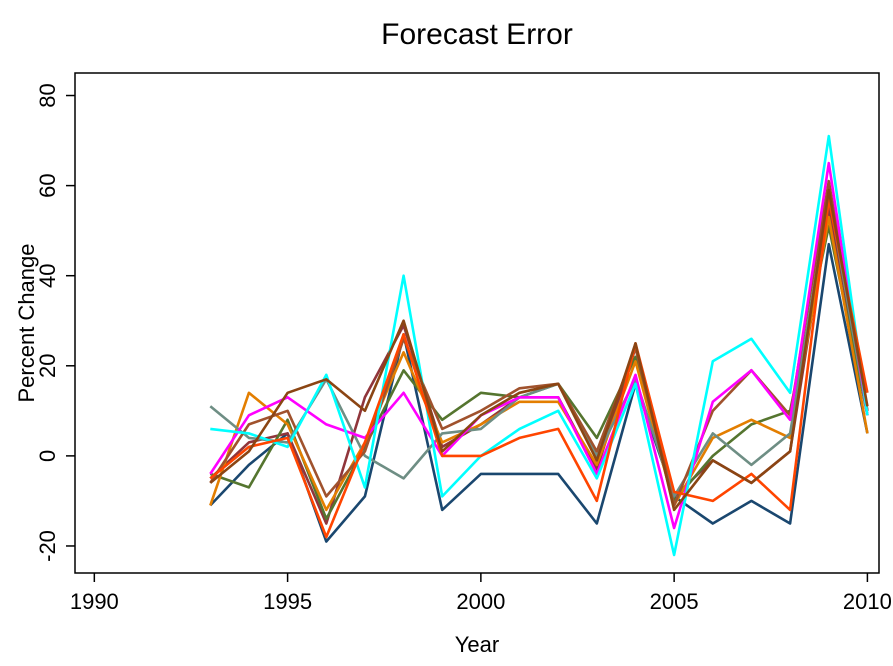 Image resolution: width=893 pixels, height=666 pixels. Describe the element at coordinates (480, 601) in the screenshot. I see `x-tick-label: 2000` at that location.